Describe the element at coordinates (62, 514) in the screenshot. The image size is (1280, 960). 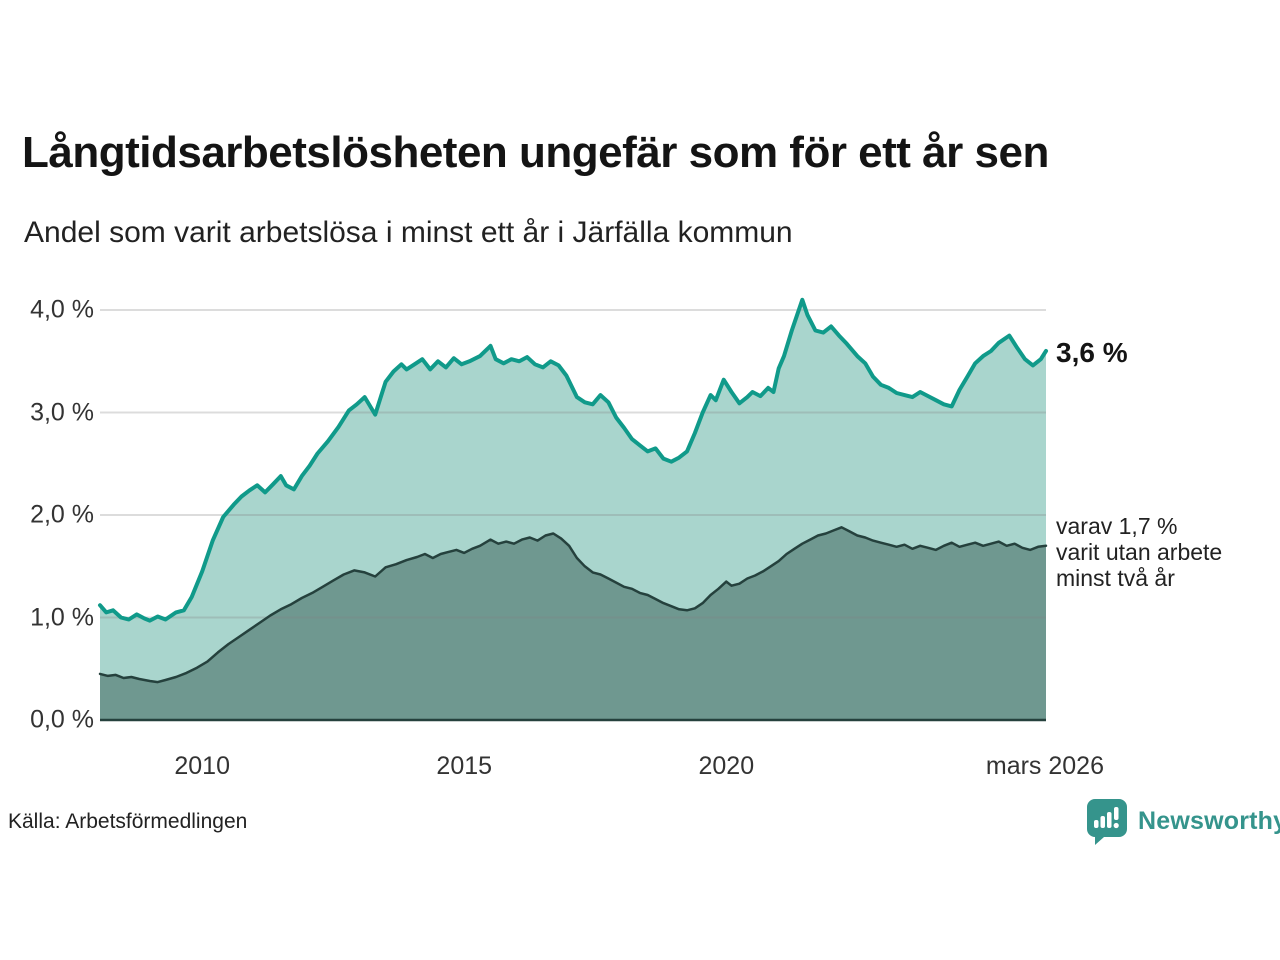
I see `y-tick-label: 2,0 %` at that location.